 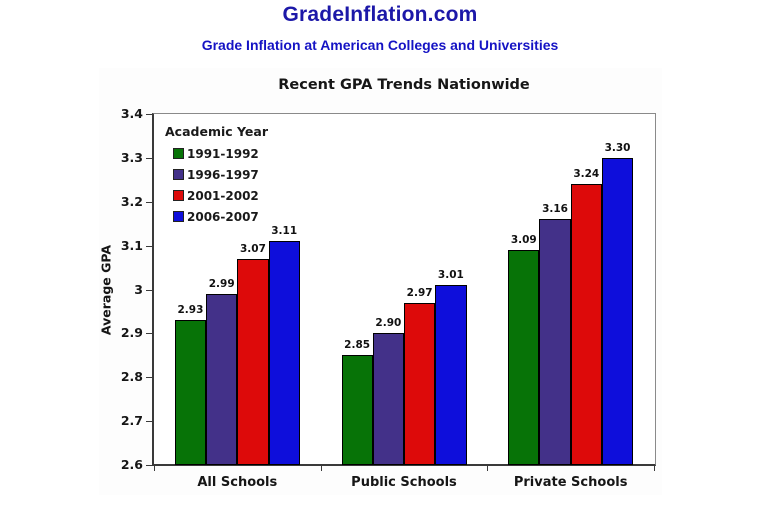 I want to click on category-label: Public Schools, so click(x=404, y=482).